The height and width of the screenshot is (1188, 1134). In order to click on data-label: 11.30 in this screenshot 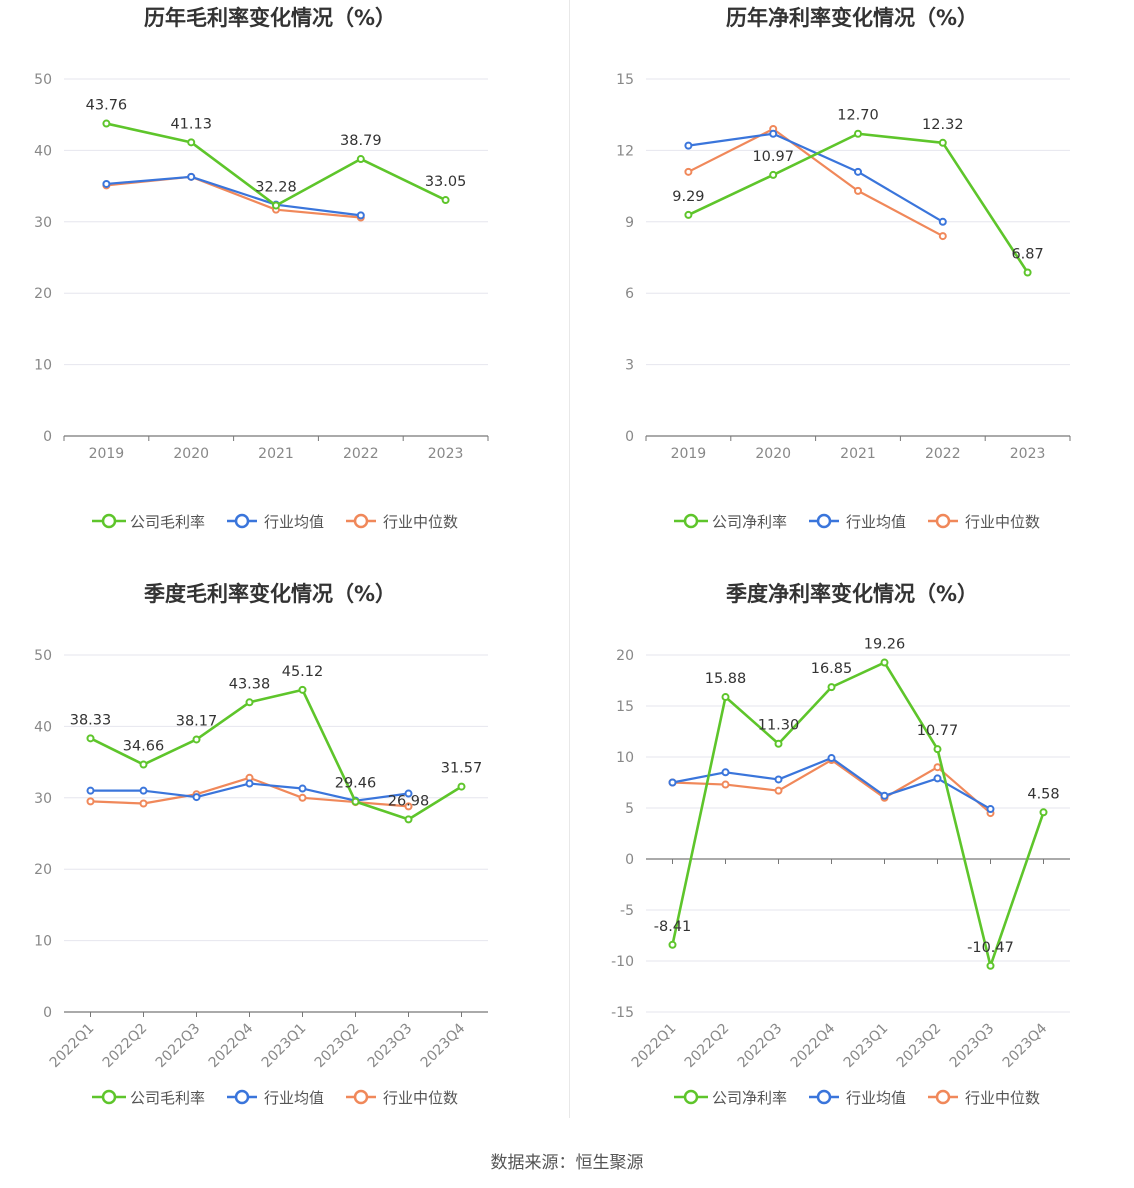, I will do `click(779, 726)`.